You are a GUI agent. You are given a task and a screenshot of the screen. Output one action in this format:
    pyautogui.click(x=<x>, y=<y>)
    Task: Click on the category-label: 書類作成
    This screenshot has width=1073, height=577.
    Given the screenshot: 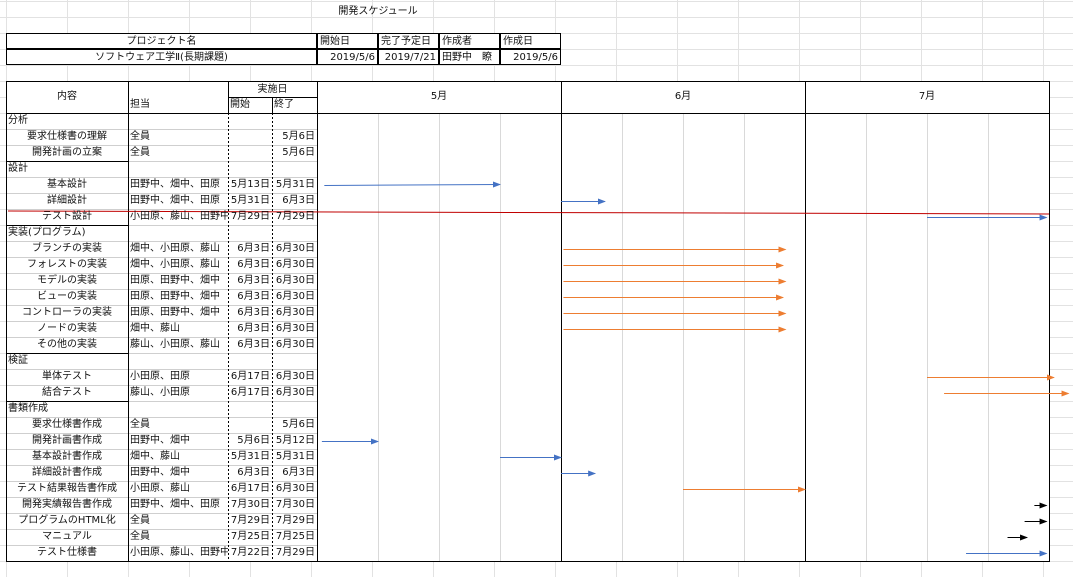 What is the action you would take?
    pyautogui.click(x=28, y=408)
    